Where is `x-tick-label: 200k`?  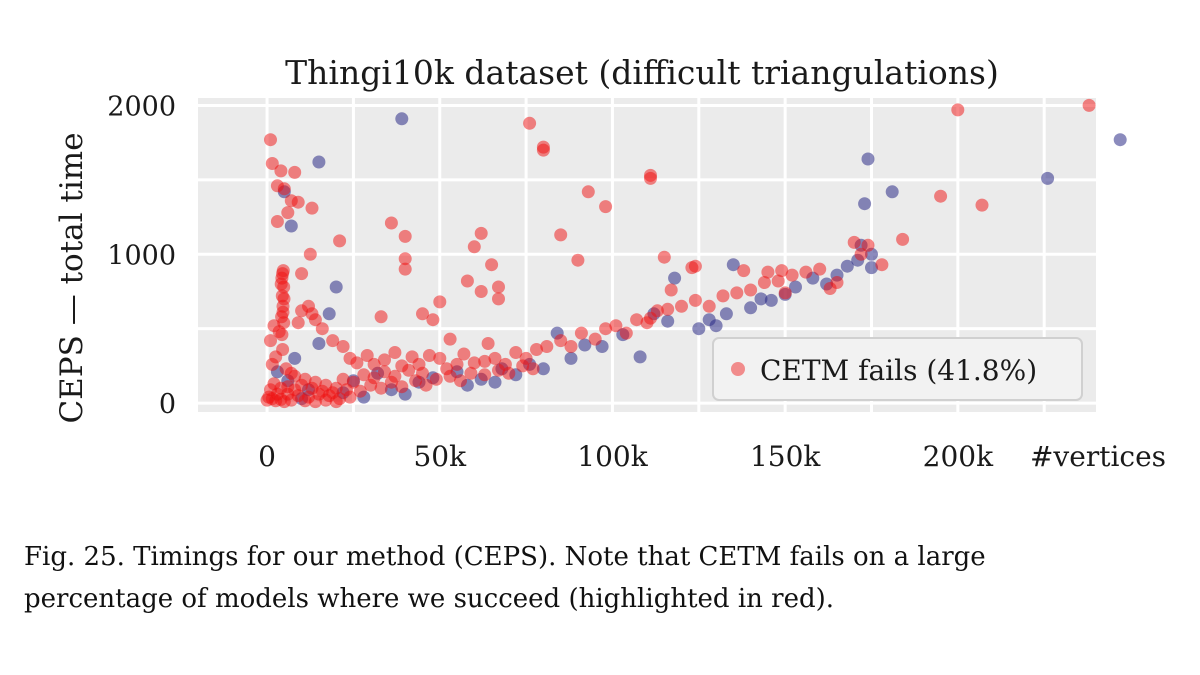
x-tick-label: 200k is located at coordinates (958, 456).